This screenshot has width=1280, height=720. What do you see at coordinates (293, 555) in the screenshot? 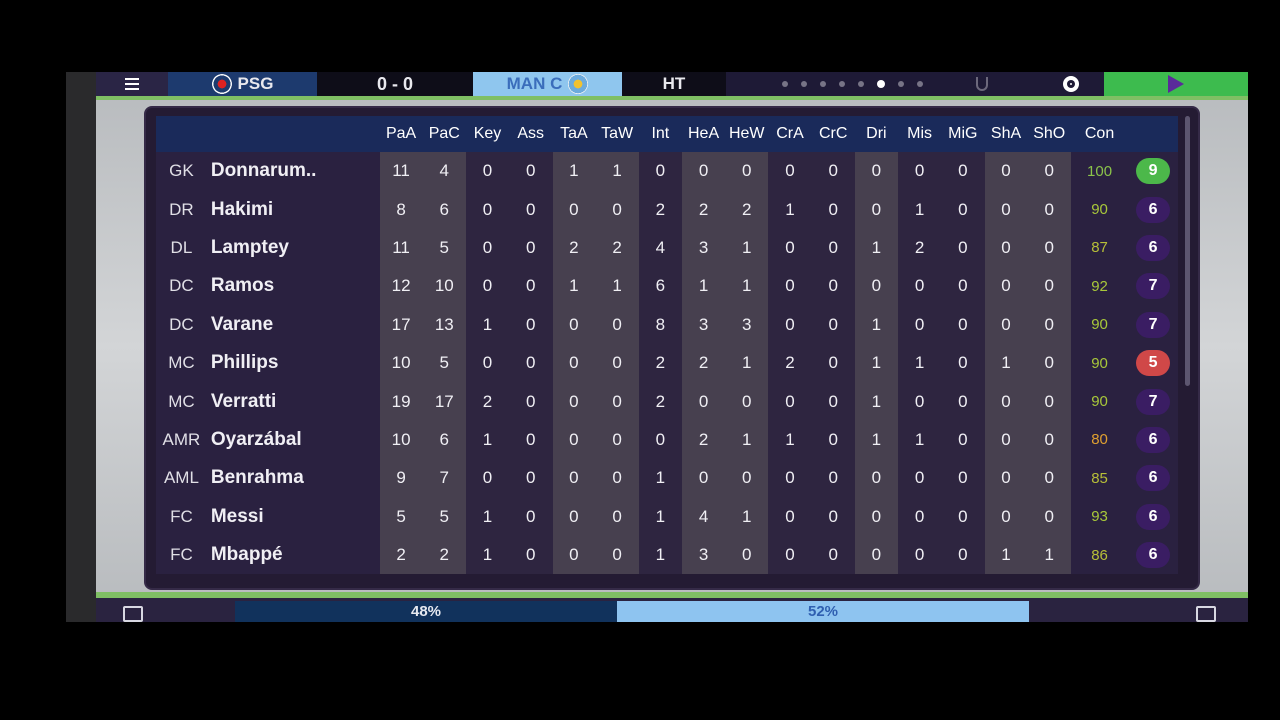
I see `player-name: Mbappé` at bounding box center [293, 555].